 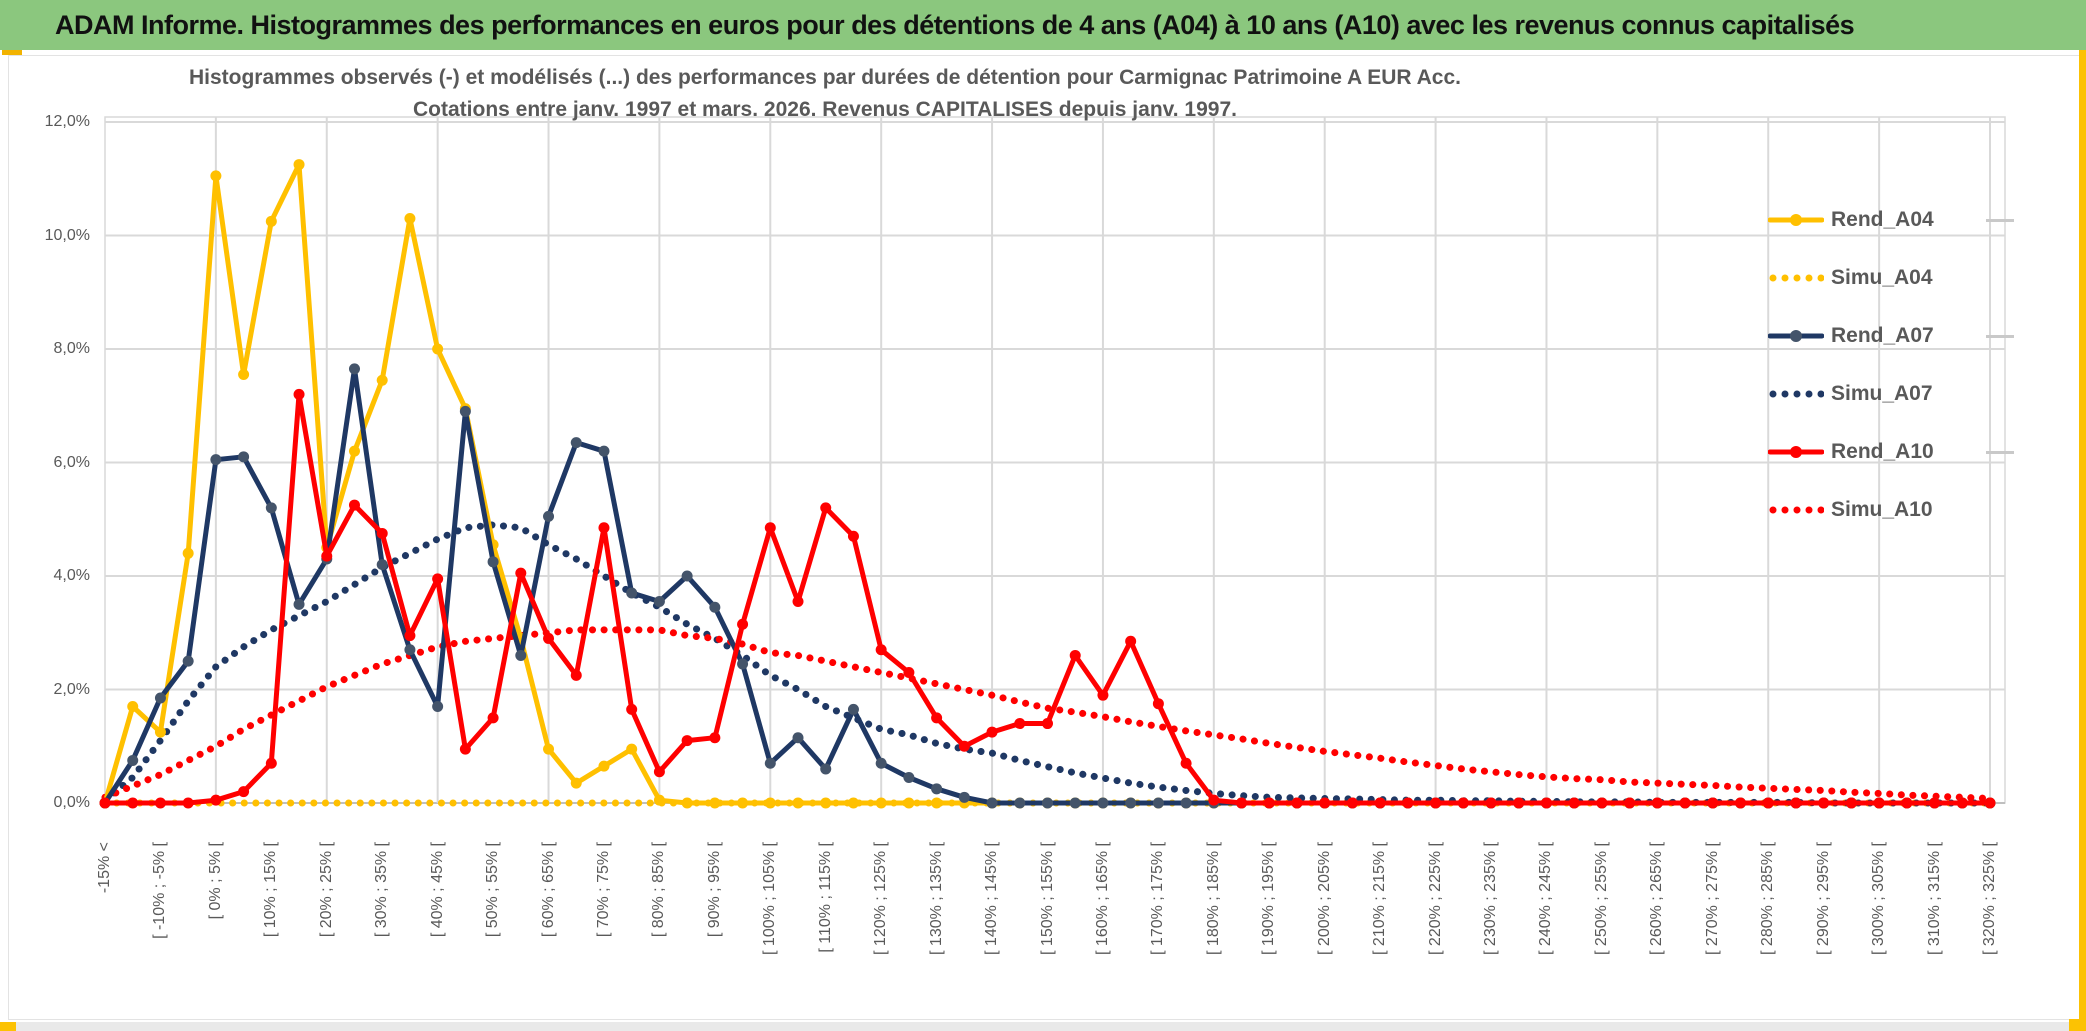 What do you see at coordinates (936, 898) in the screenshot?
I see `x-axis-tick-label: [ 130% ; 135% [` at bounding box center [936, 898].